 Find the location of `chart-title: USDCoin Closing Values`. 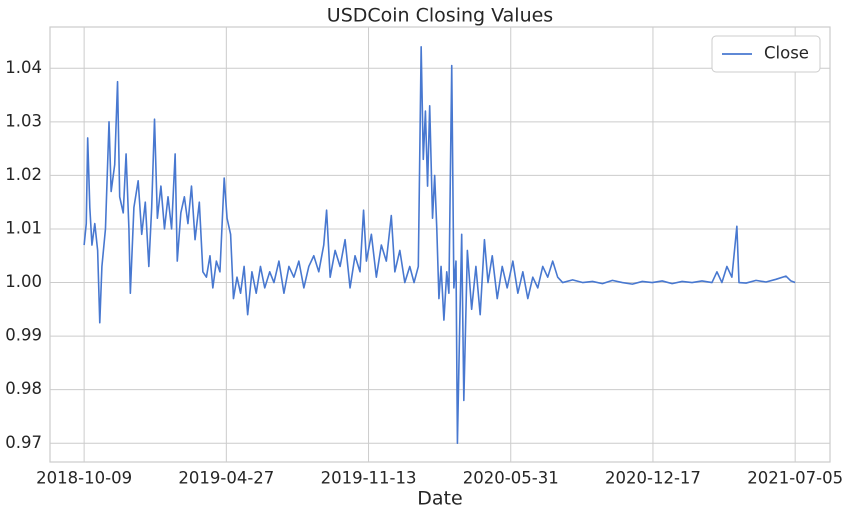

chart-title: USDCoin Closing Values is located at coordinates (440, 16).